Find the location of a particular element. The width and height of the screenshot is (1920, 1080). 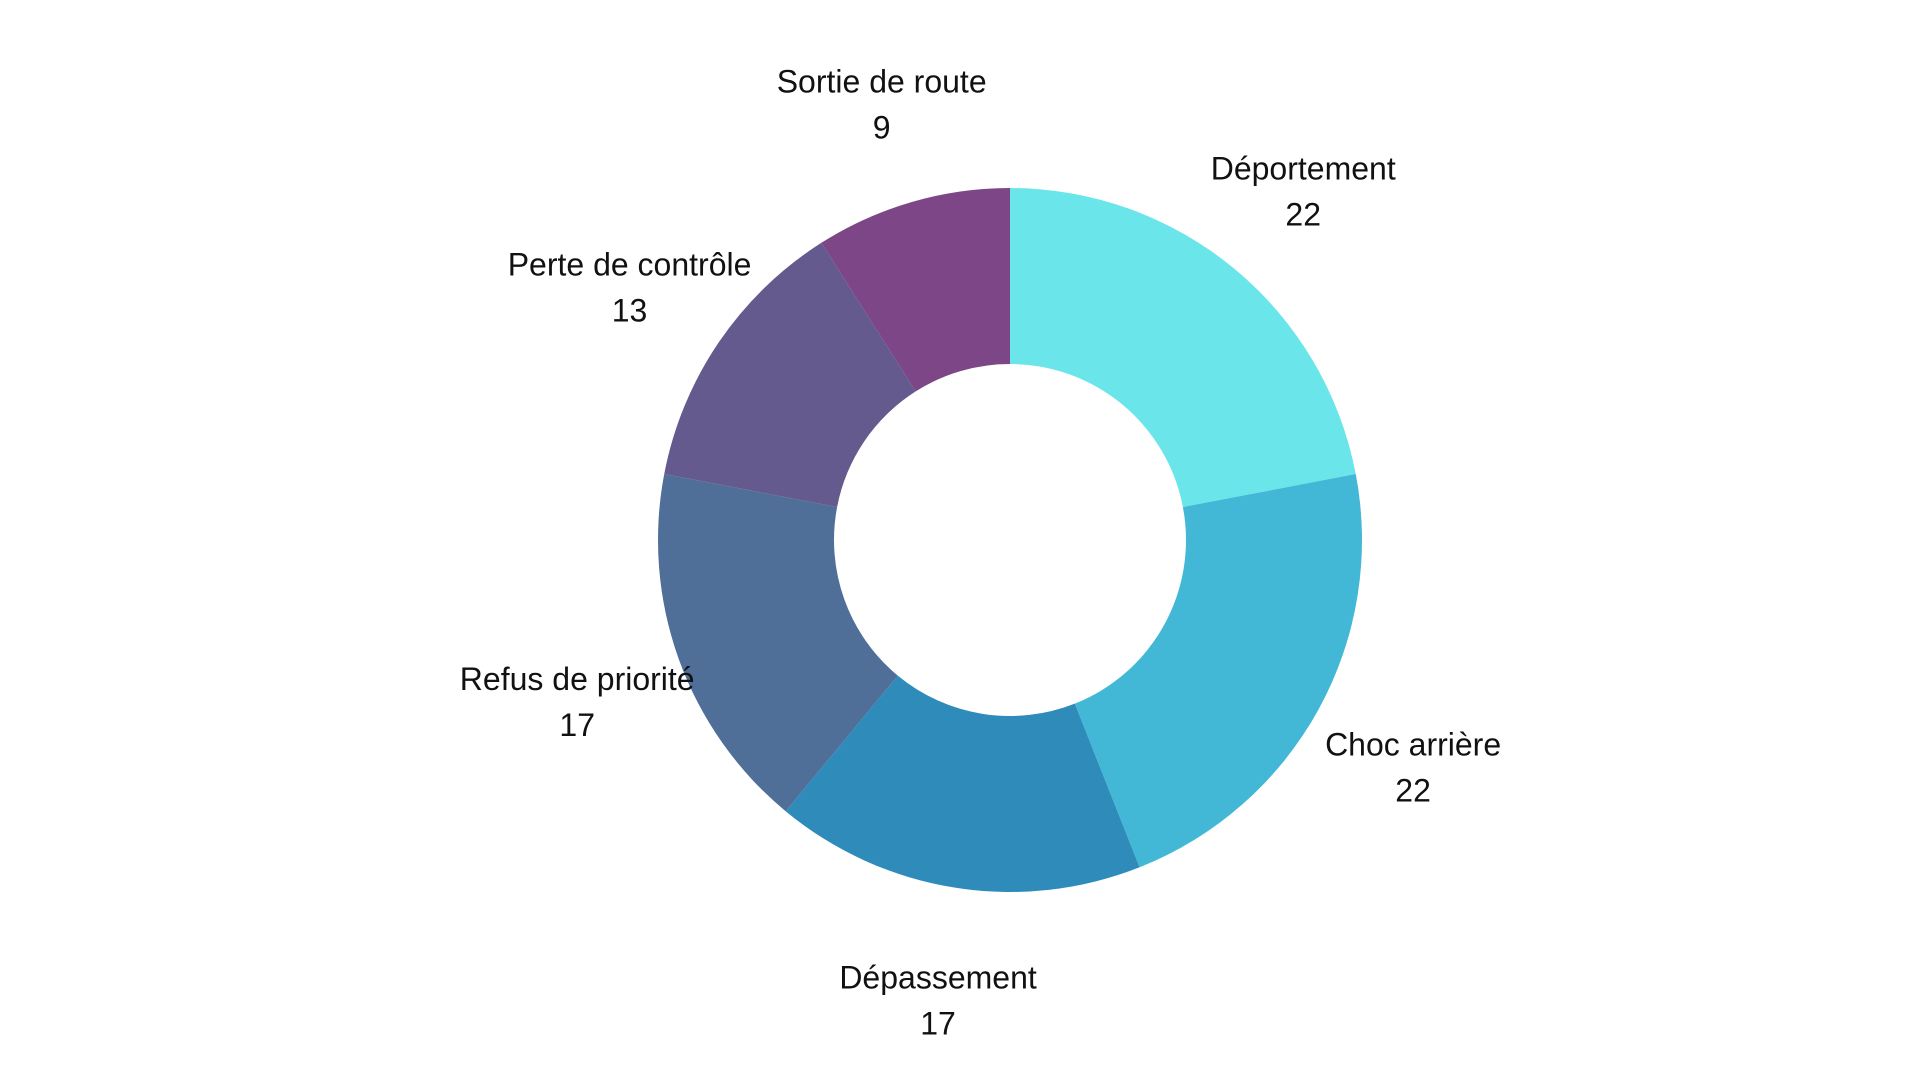

slice-label-sortie-de-route: Sortie de route is located at coordinates (882, 81).